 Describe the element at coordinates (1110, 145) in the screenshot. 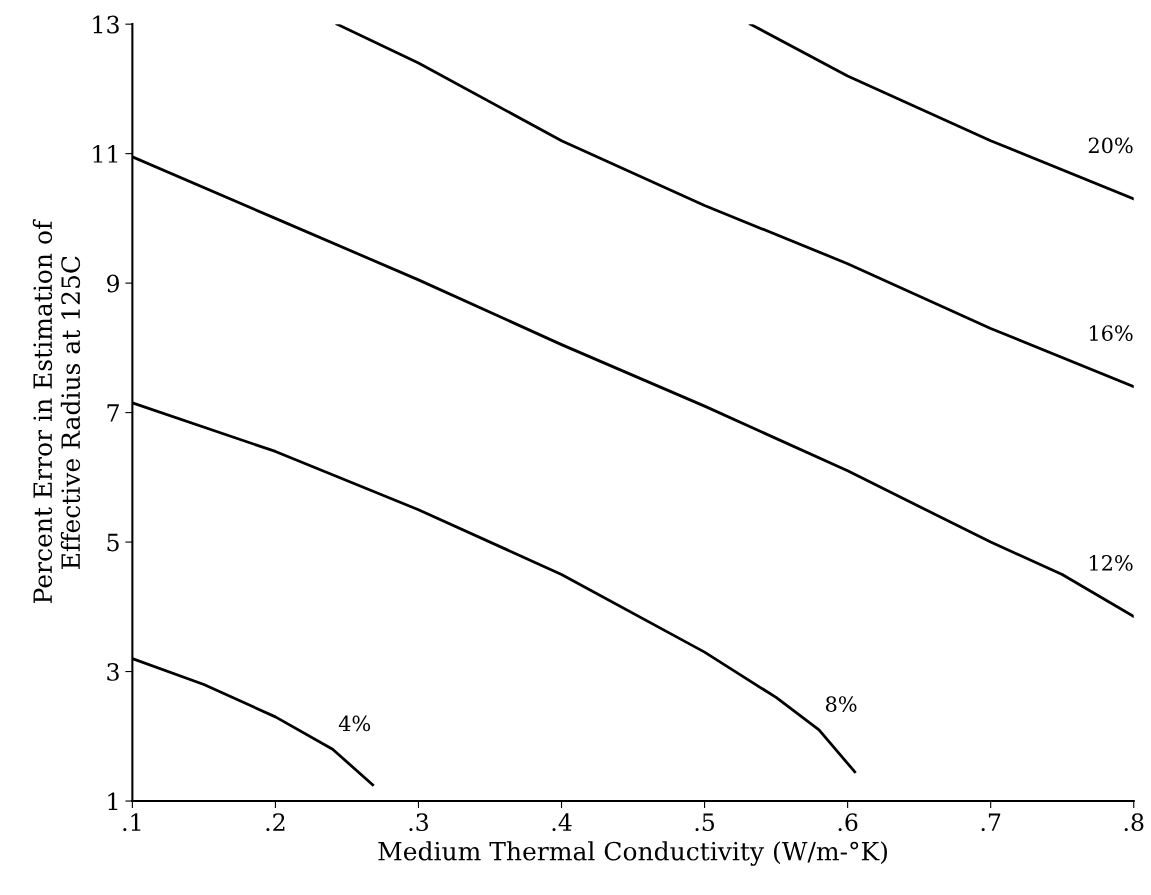

I see `series-label: 20%` at that location.